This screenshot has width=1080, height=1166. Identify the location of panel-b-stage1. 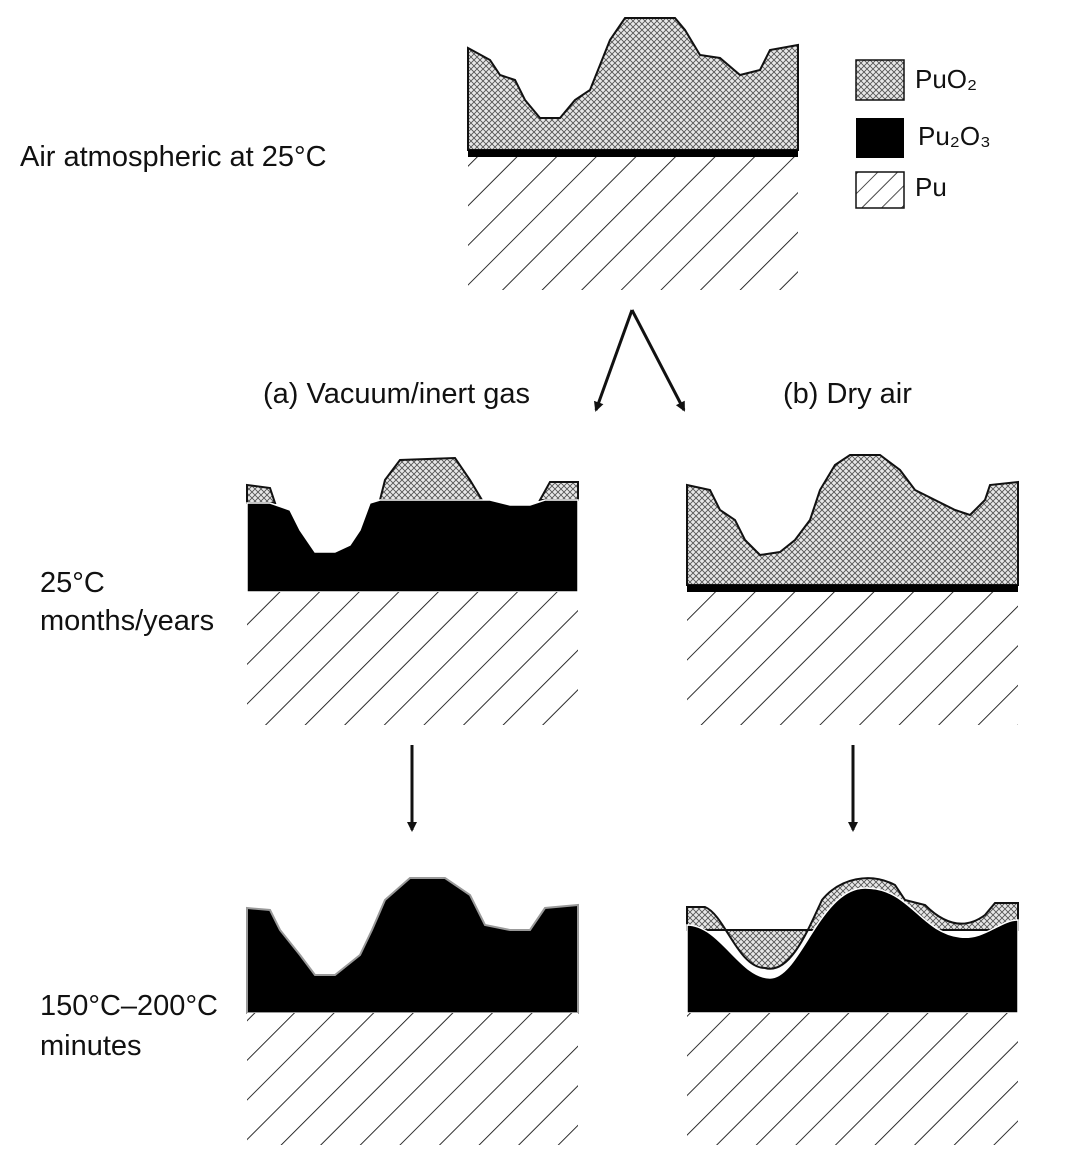
(852, 589).